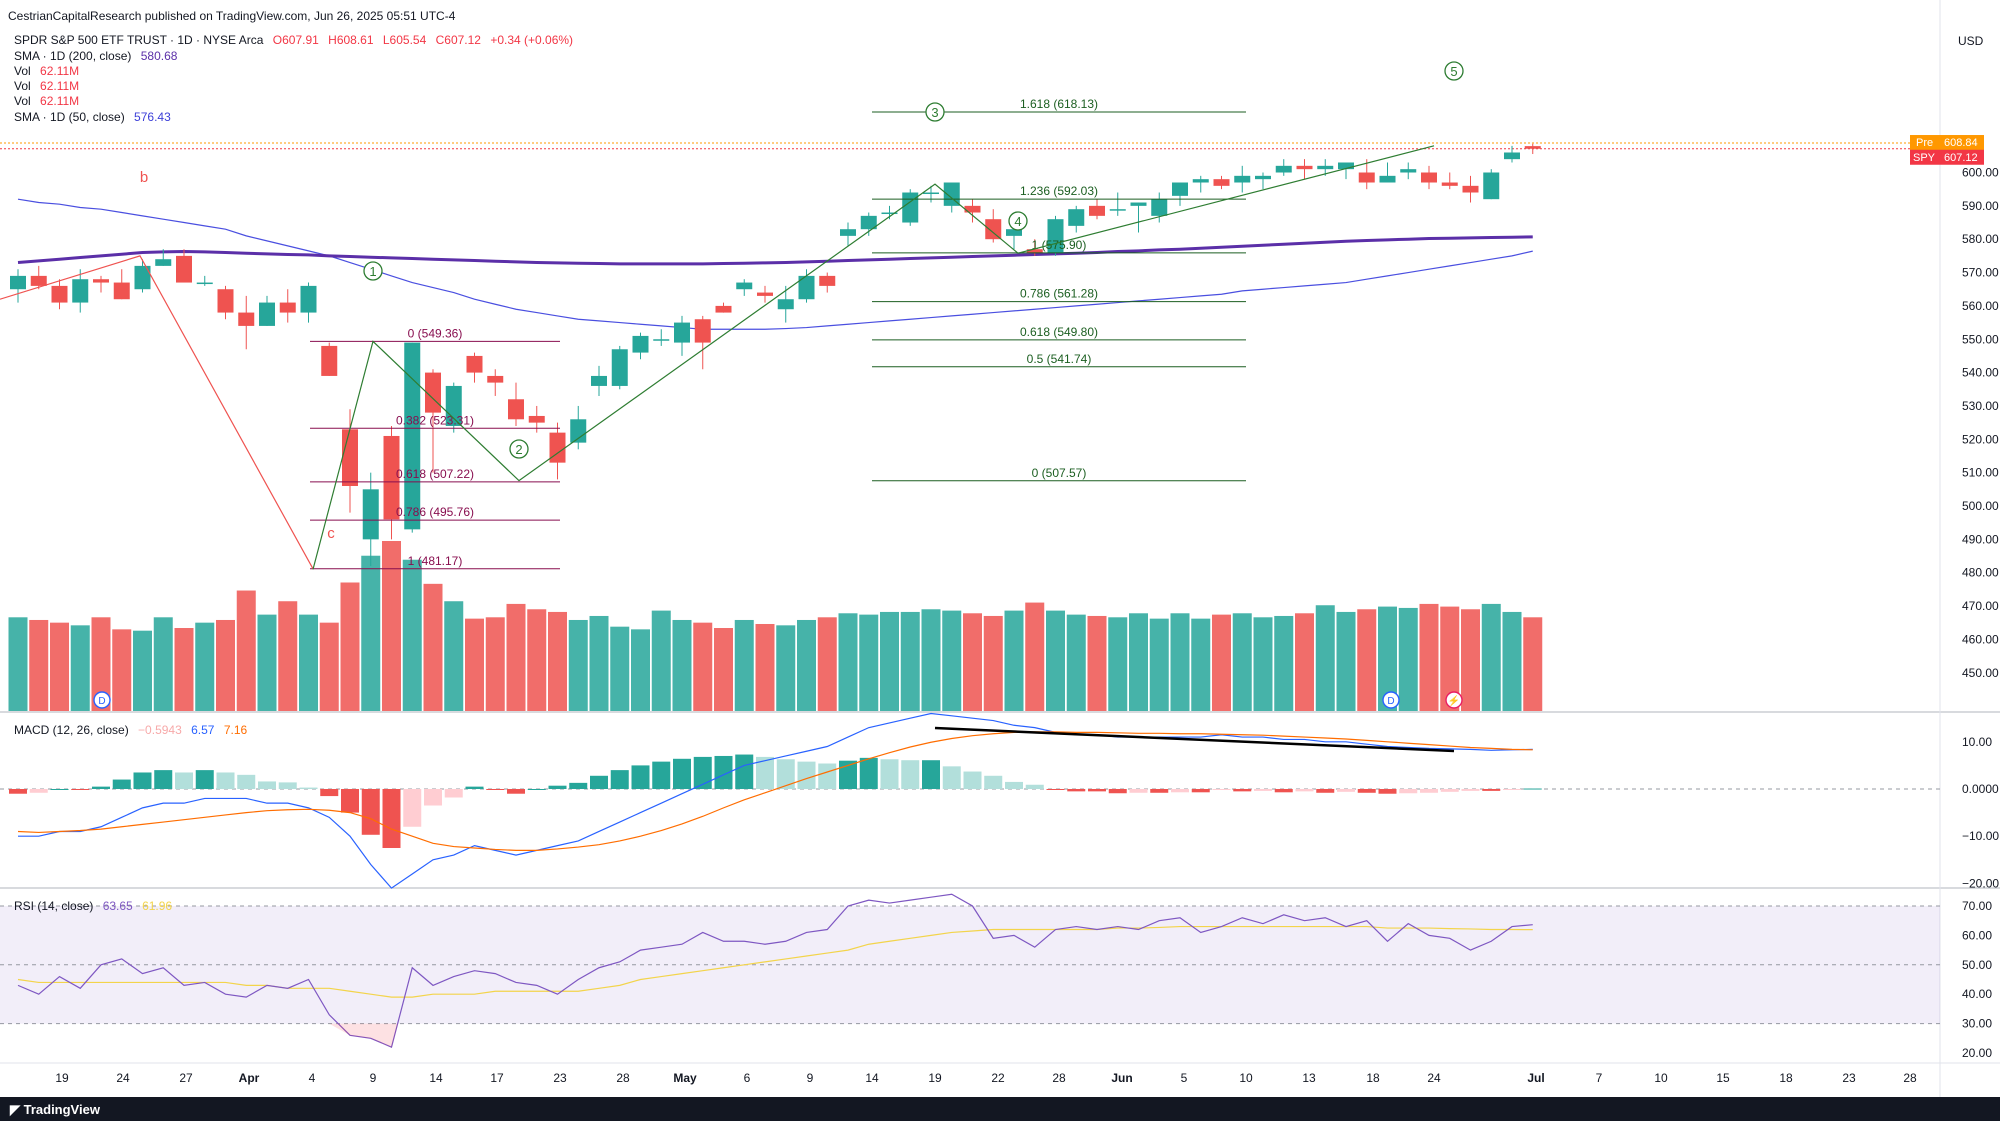 The image size is (2000, 1121). What do you see at coordinates (98, 56) in the screenshot?
I see `sma200-legend: SMA · 1D (200, close) 580.68` at bounding box center [98, 56].